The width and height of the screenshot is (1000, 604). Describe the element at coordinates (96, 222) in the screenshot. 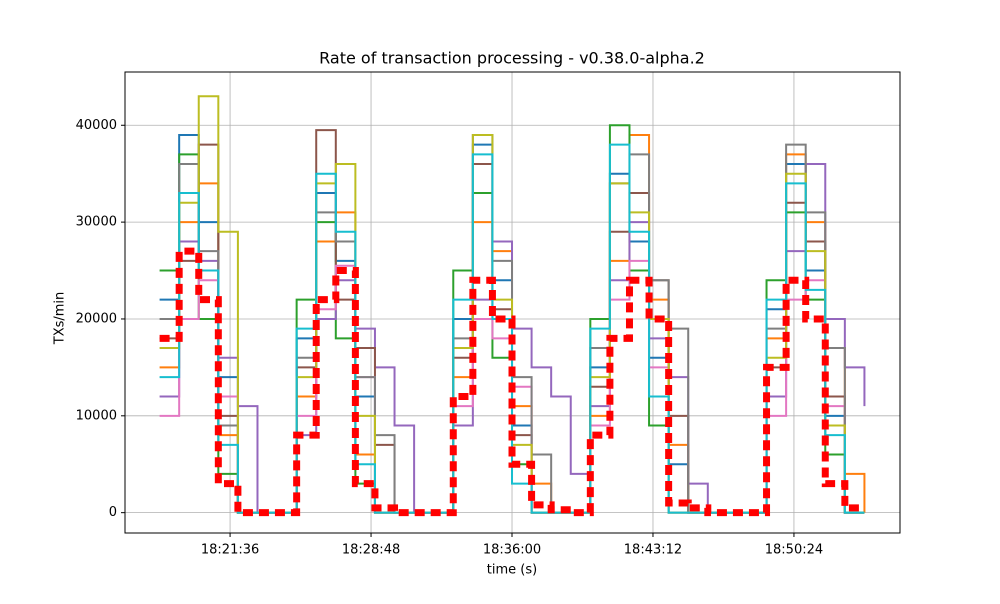

I see `y-tick-label: 30000` at that location.